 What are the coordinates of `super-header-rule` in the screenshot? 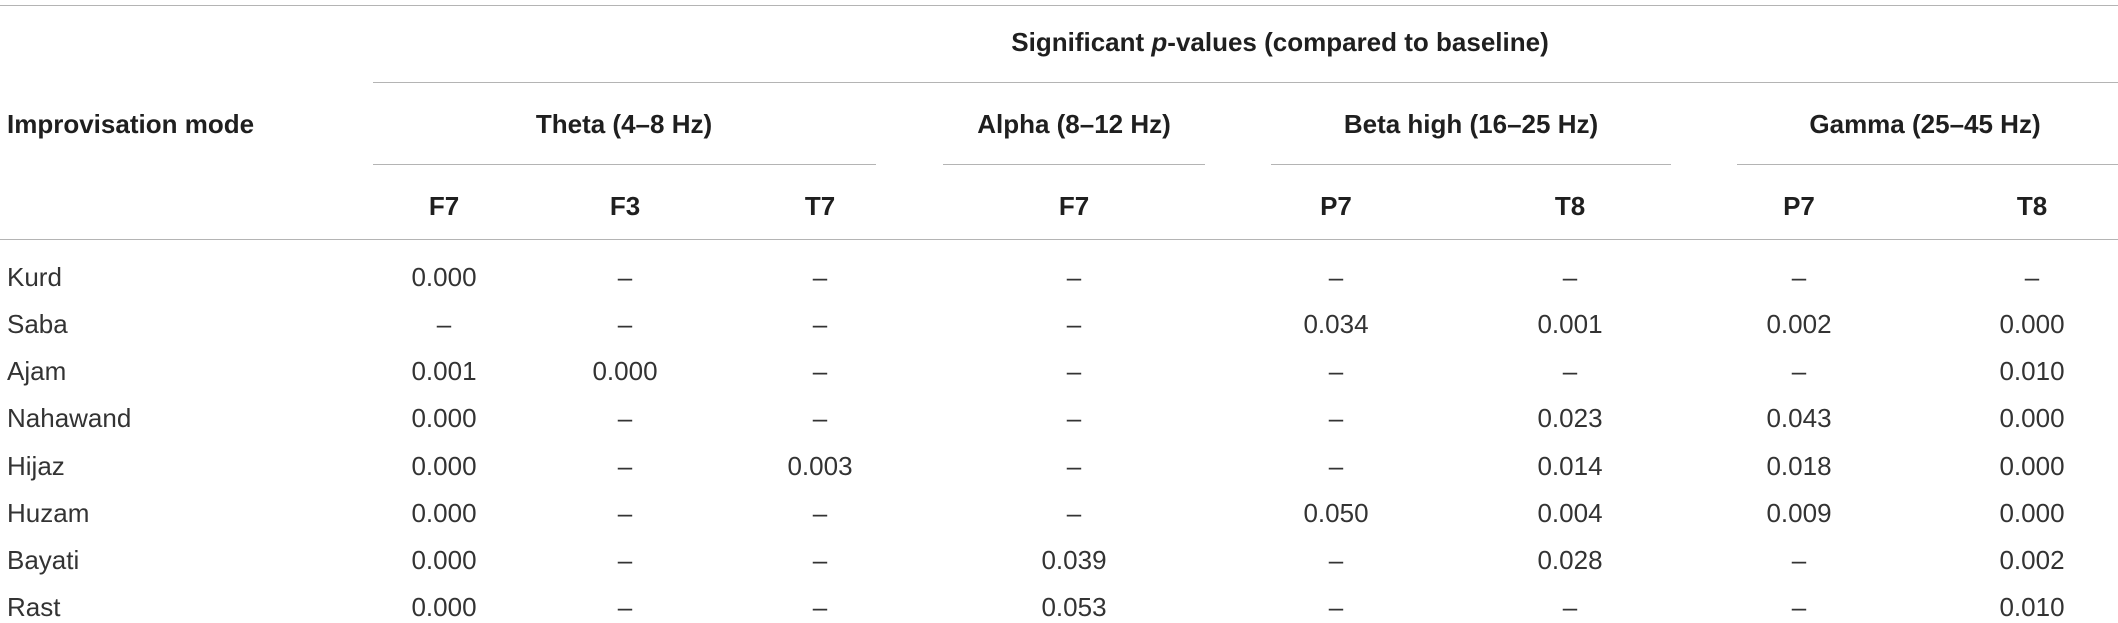 It's located at (1245, 82).